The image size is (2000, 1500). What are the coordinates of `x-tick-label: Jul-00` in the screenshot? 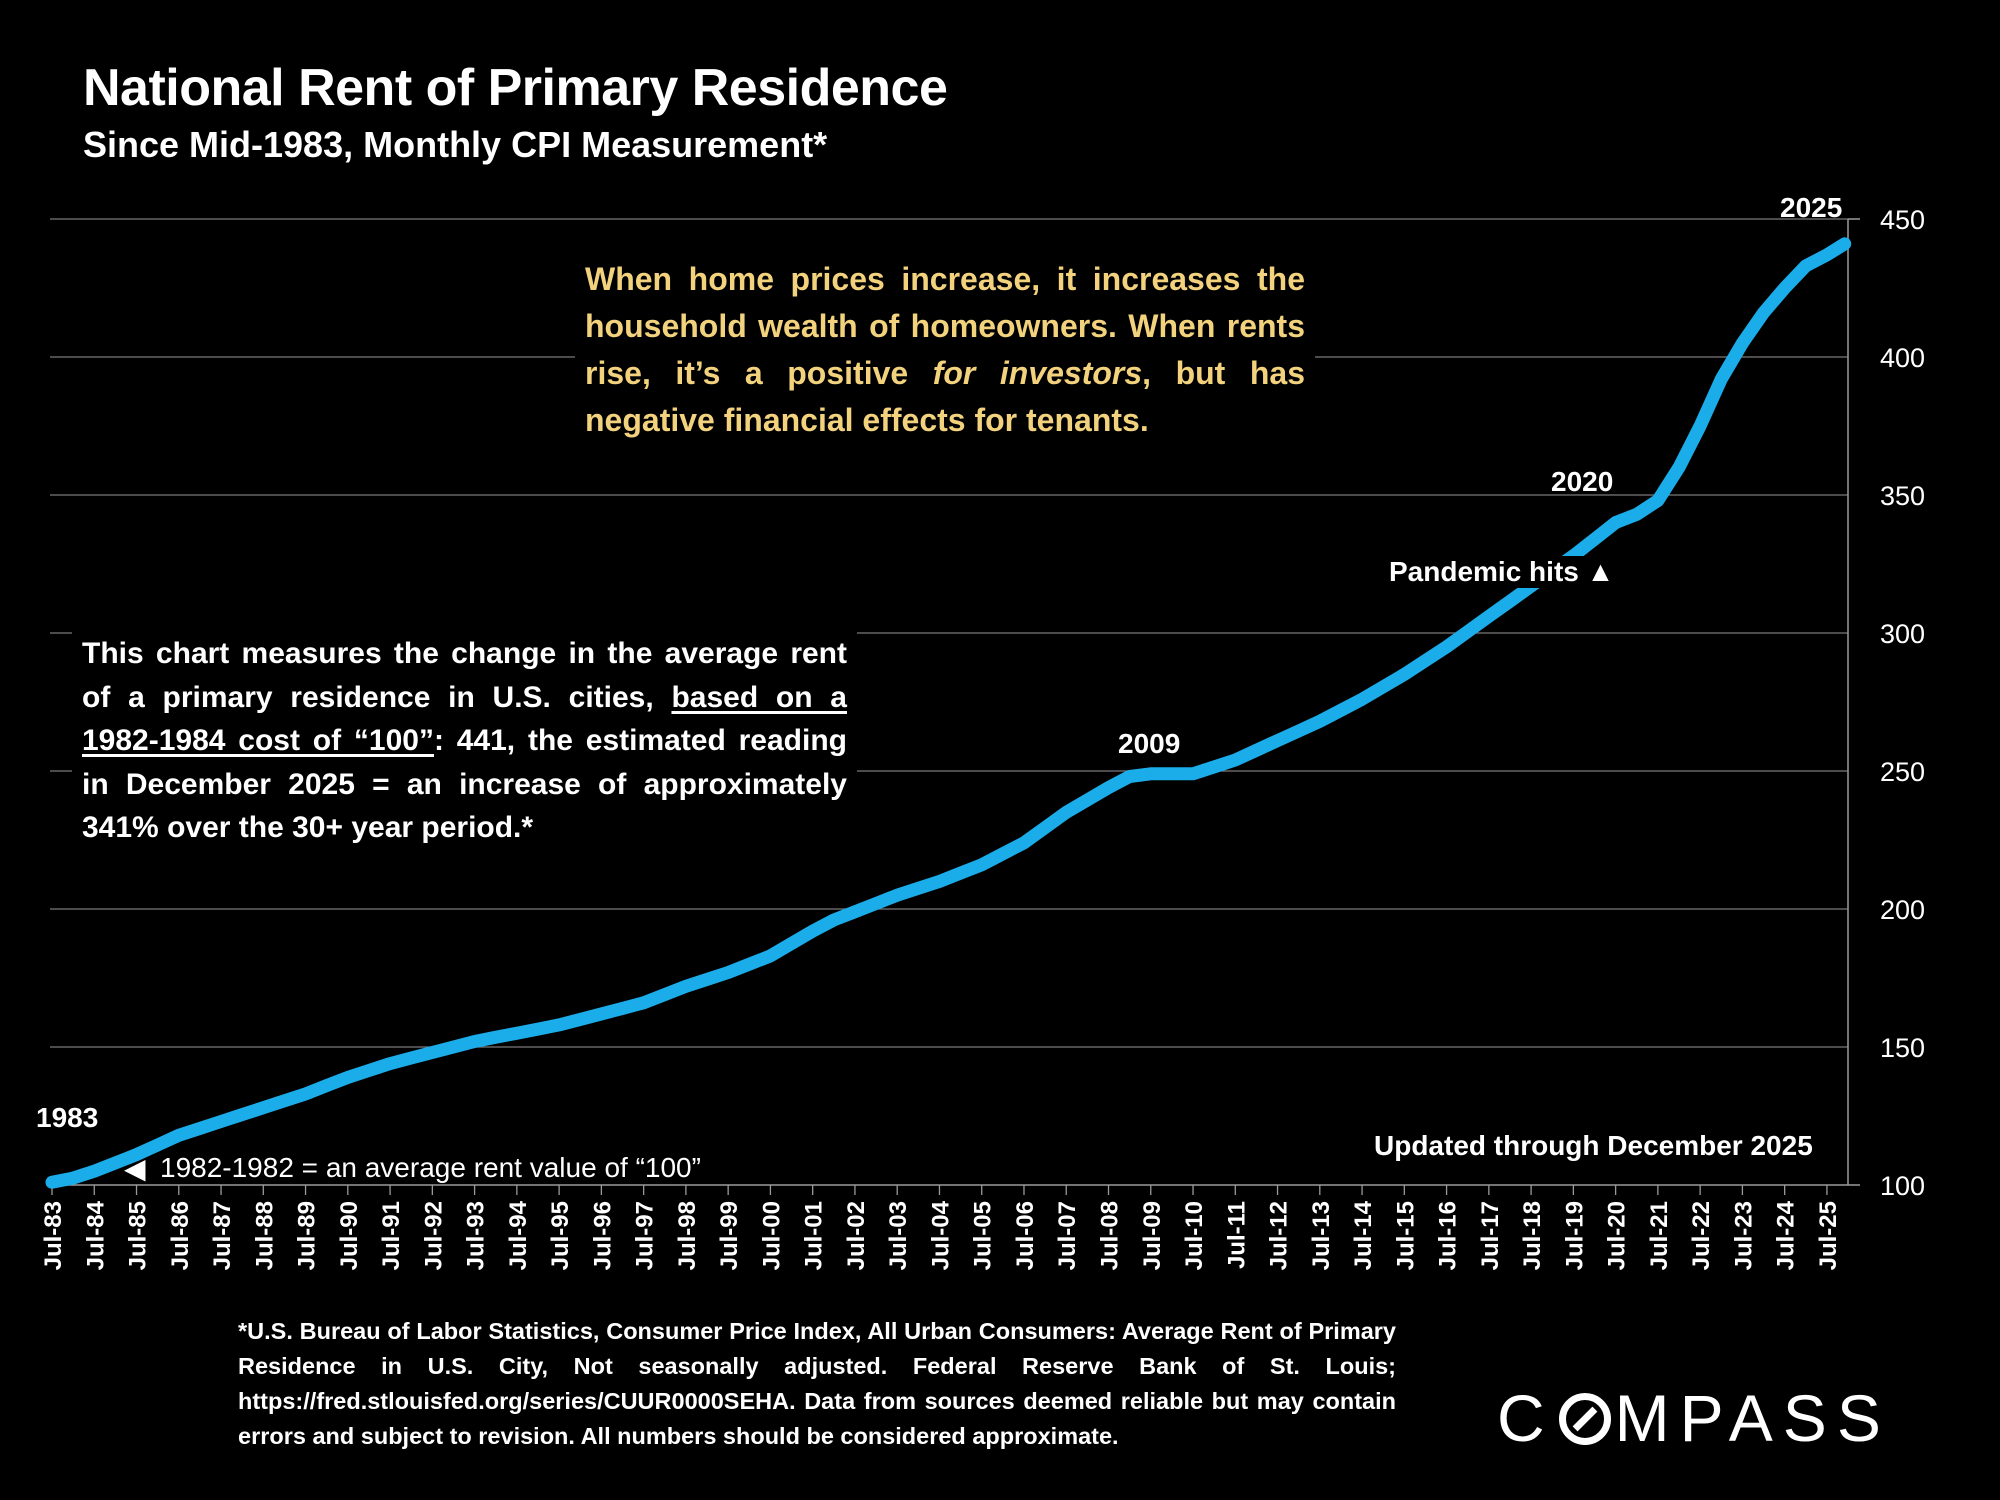 It's located at (771, 1235).